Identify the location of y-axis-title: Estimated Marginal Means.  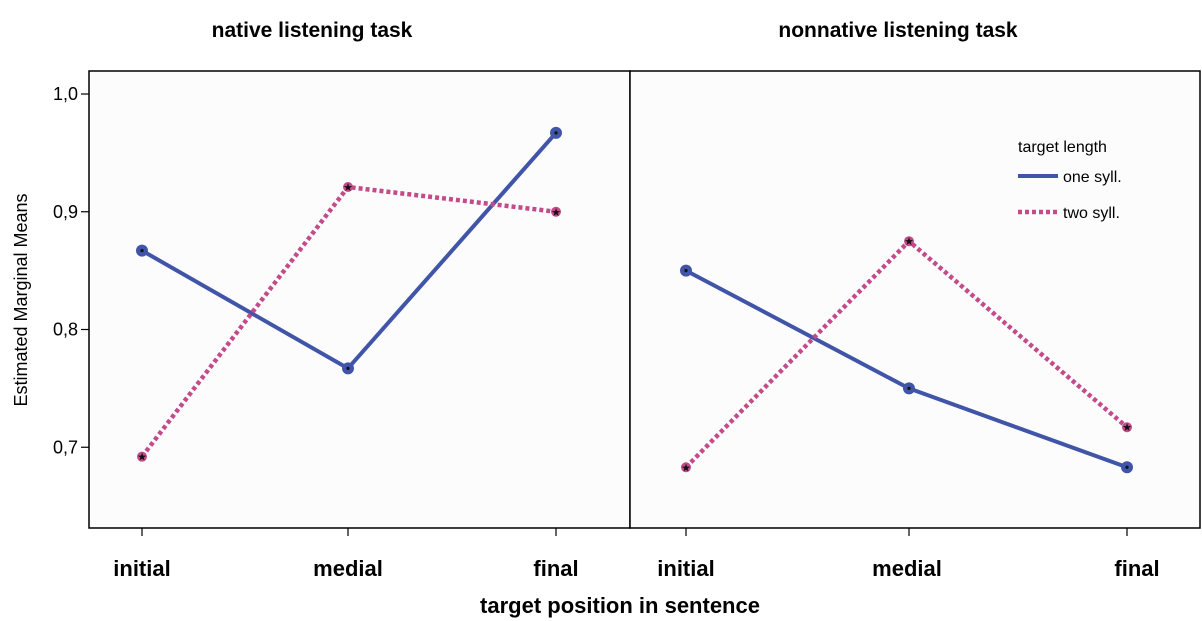
(21, 299).